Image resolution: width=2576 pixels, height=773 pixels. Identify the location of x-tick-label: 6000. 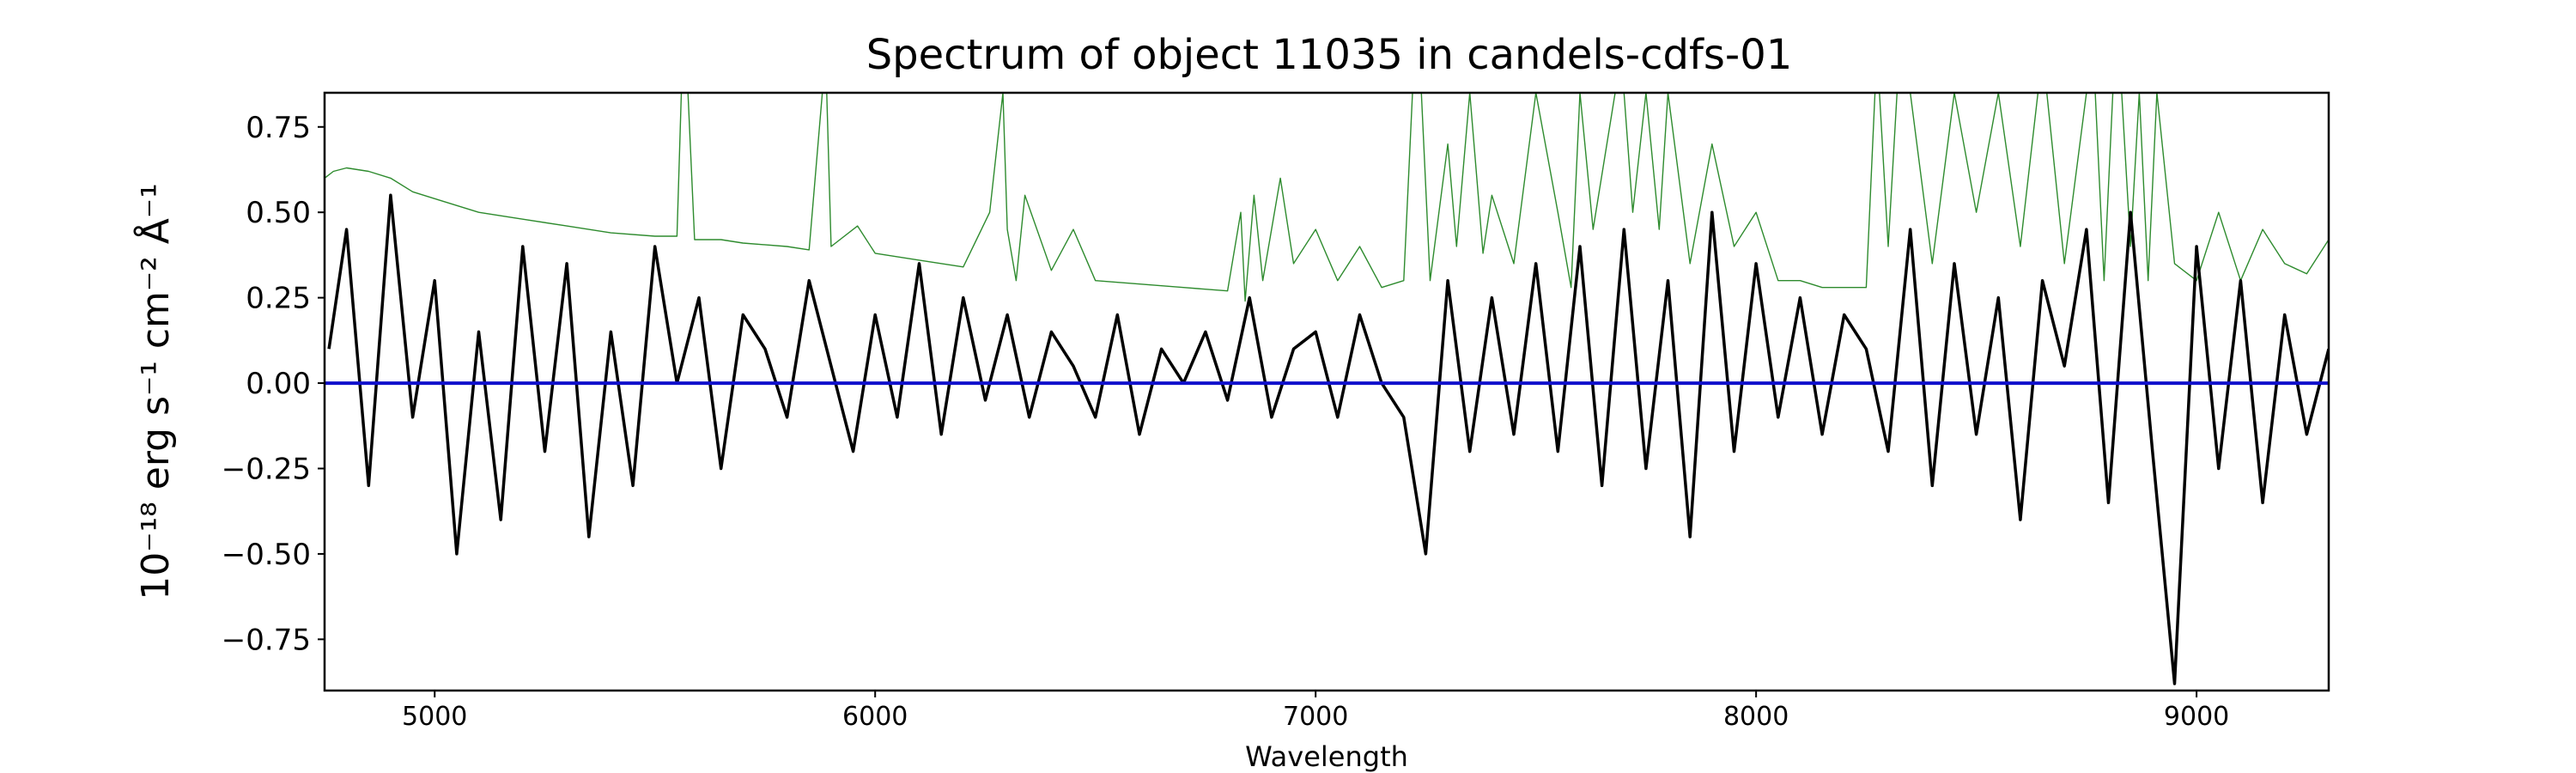
(875, 717).